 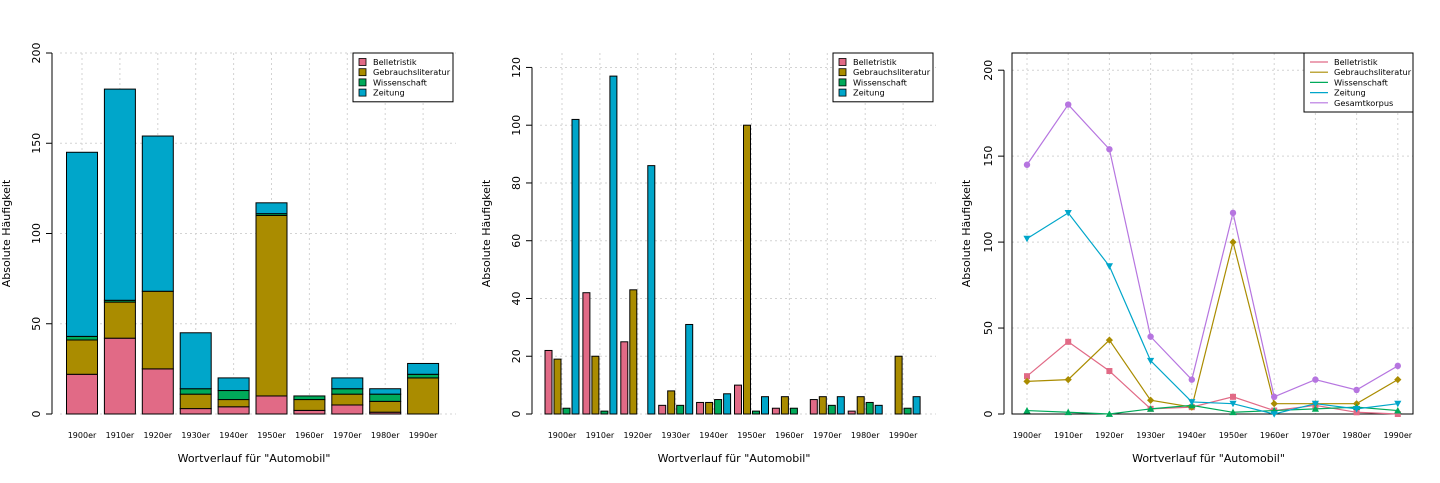 What do you see at coordinates (813, 407) in the screenshot?
I see `bar-belletristik-1970er` at bounding box center [813, 407].